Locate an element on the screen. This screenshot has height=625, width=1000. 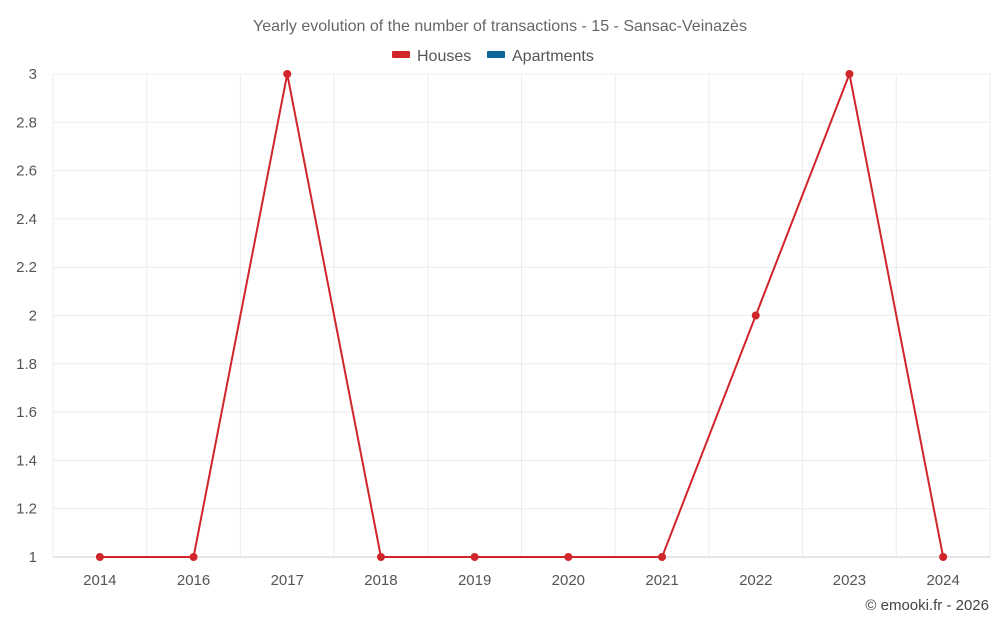
x-tick-label: 2014 is located at coordinates (99, 580).